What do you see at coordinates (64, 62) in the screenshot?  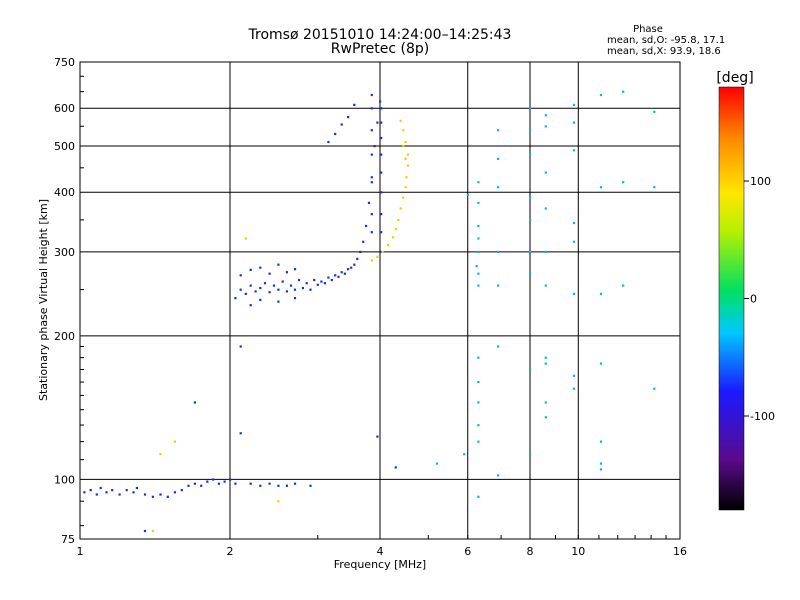 I see `y-tick-label: 750` at bounding box center [64, 62].